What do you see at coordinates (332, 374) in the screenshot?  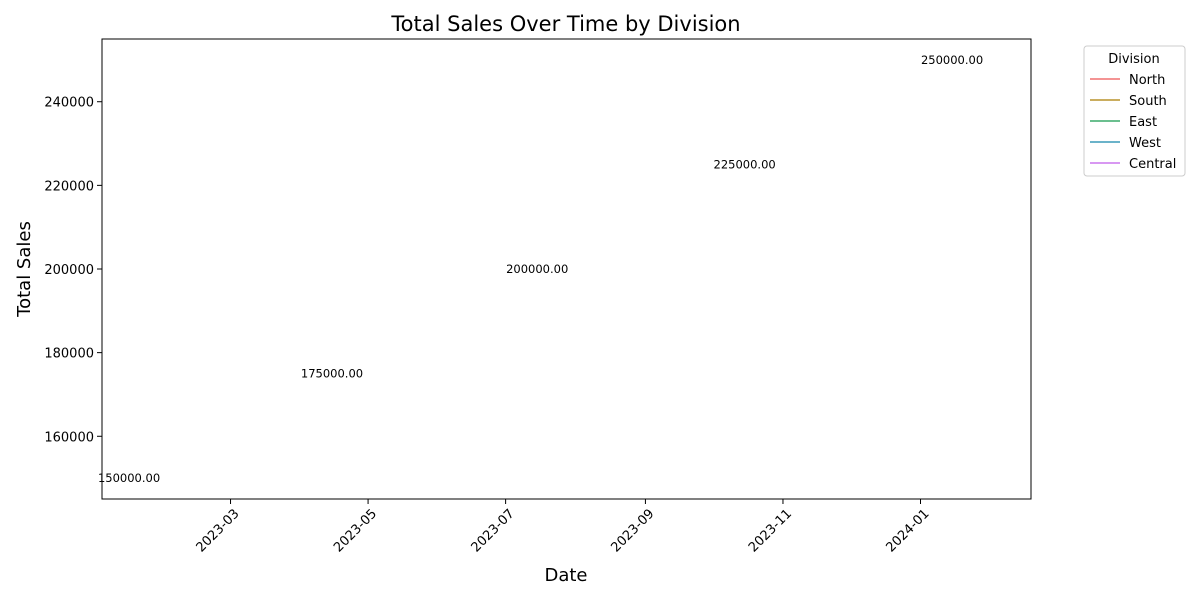 I see `data-label: 175000.00` at bounding box center [332, 374].